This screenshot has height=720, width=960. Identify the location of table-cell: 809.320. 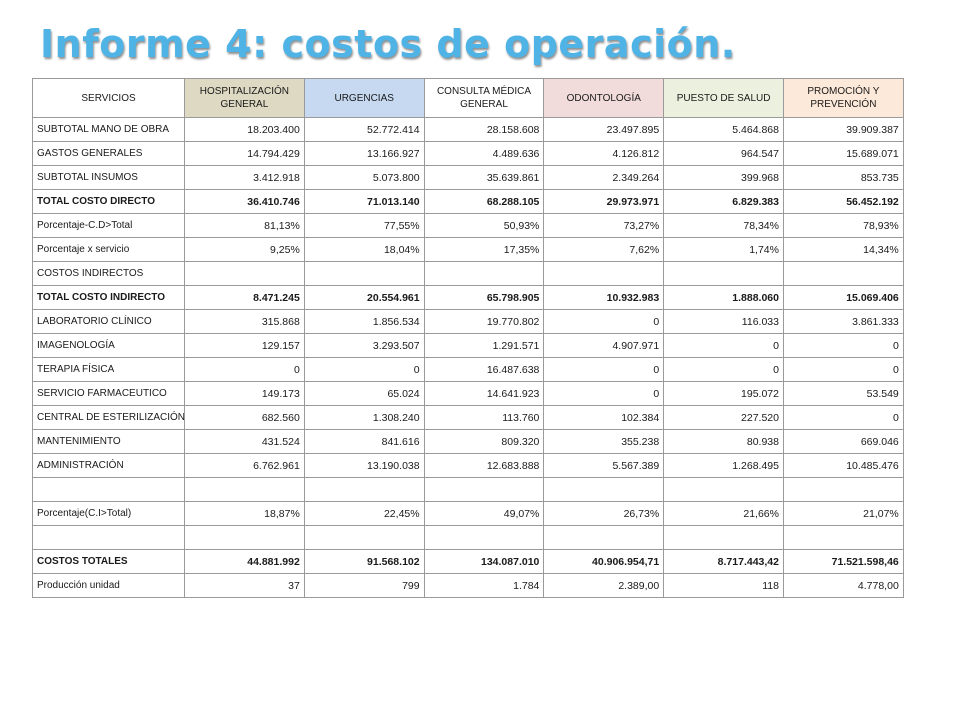
(484, 441).